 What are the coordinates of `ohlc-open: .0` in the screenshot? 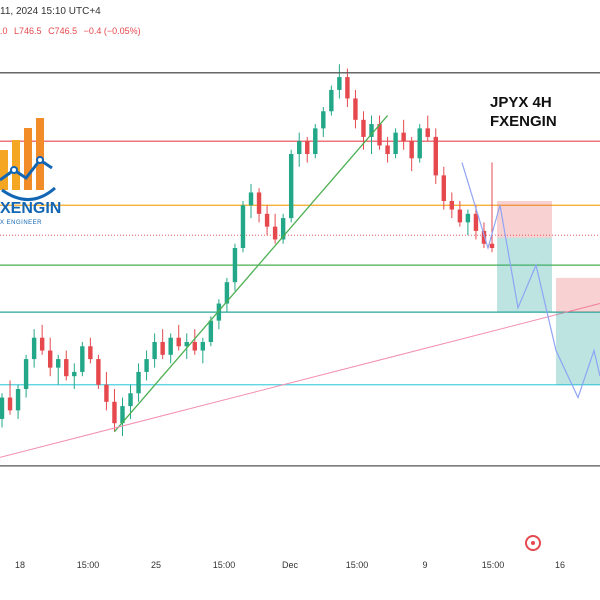 It's located at (4, 31).